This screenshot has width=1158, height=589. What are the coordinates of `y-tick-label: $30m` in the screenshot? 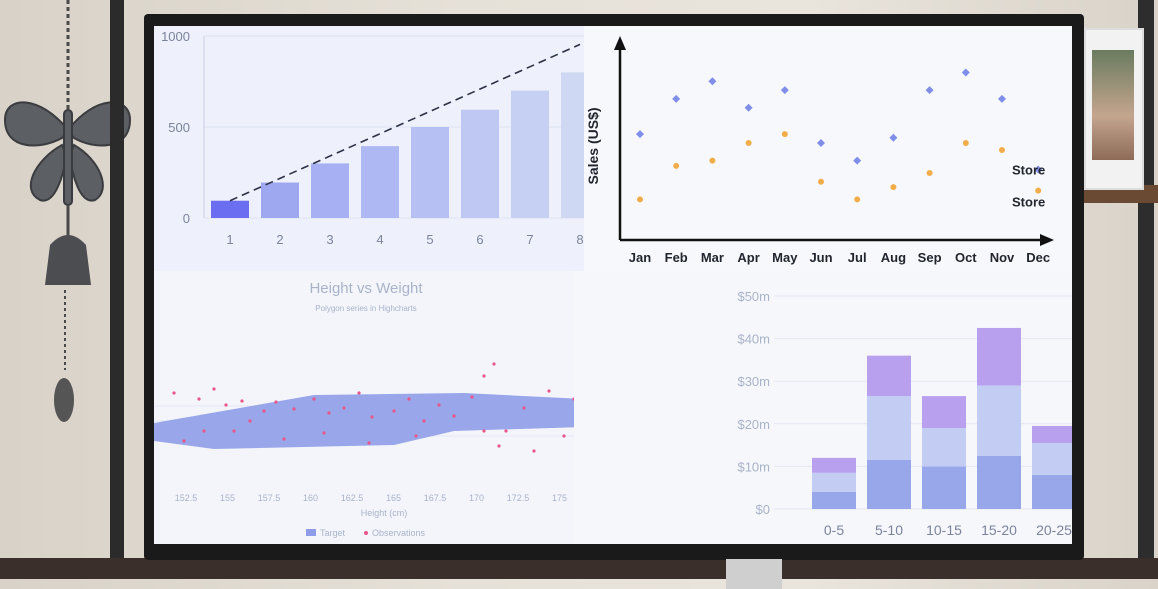 It's located at (753, 381).